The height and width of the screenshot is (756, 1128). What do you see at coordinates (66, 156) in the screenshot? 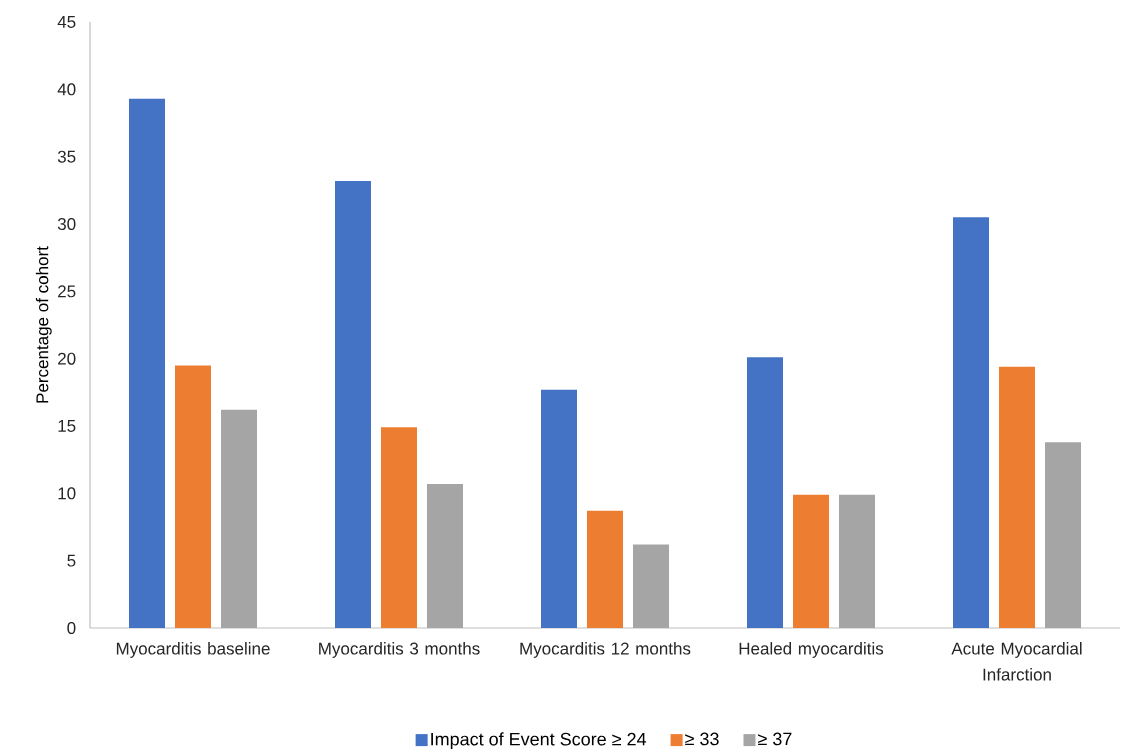
I see `y-tick-label: 35` at bounding box center [66, 156].